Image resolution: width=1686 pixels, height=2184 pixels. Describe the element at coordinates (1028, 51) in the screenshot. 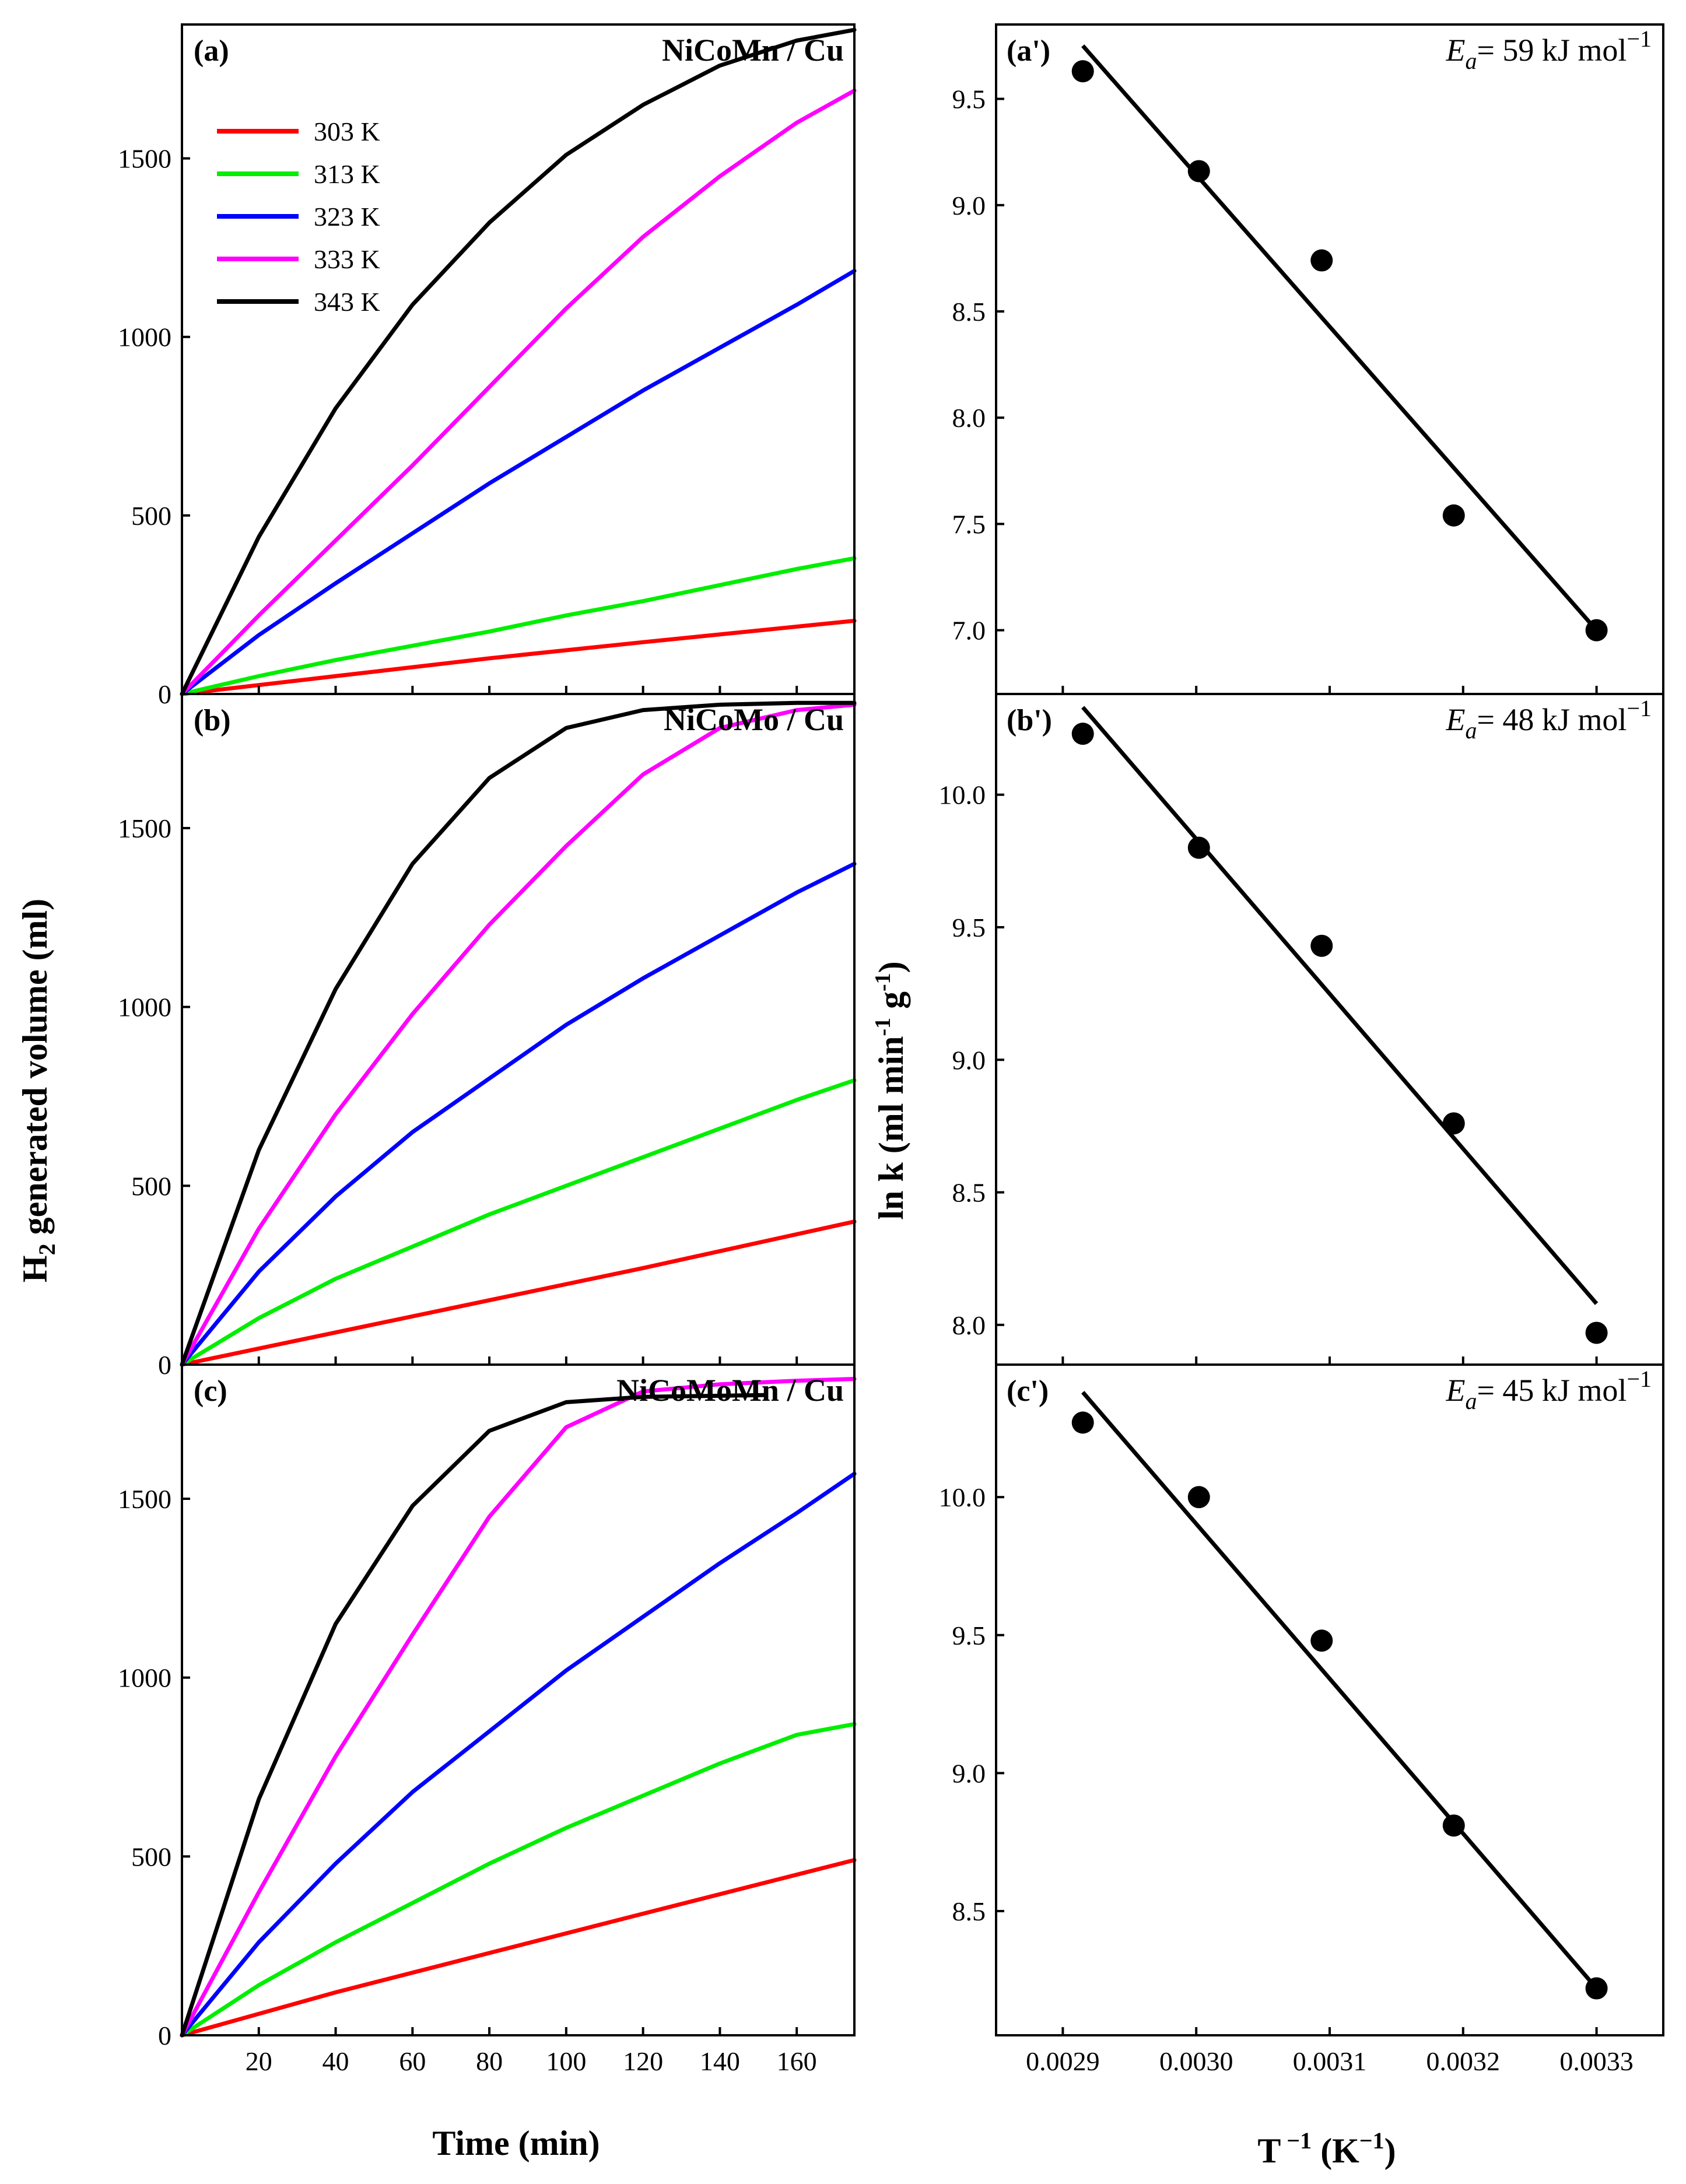

I see `panel-label: (a')` at that location.